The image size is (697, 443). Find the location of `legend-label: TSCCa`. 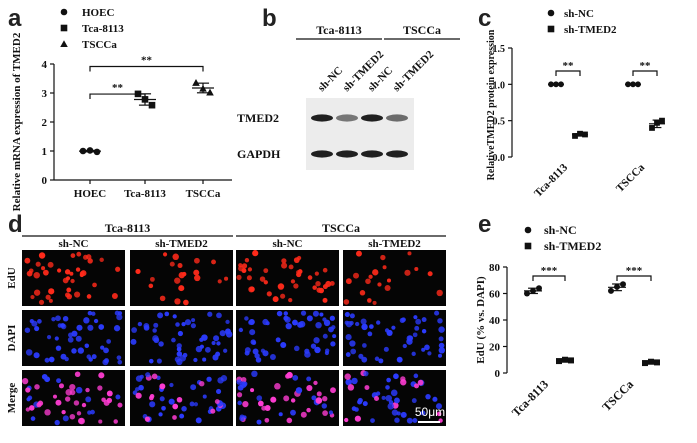

legend-label: TSCCa is located at coordinates (99, 45).